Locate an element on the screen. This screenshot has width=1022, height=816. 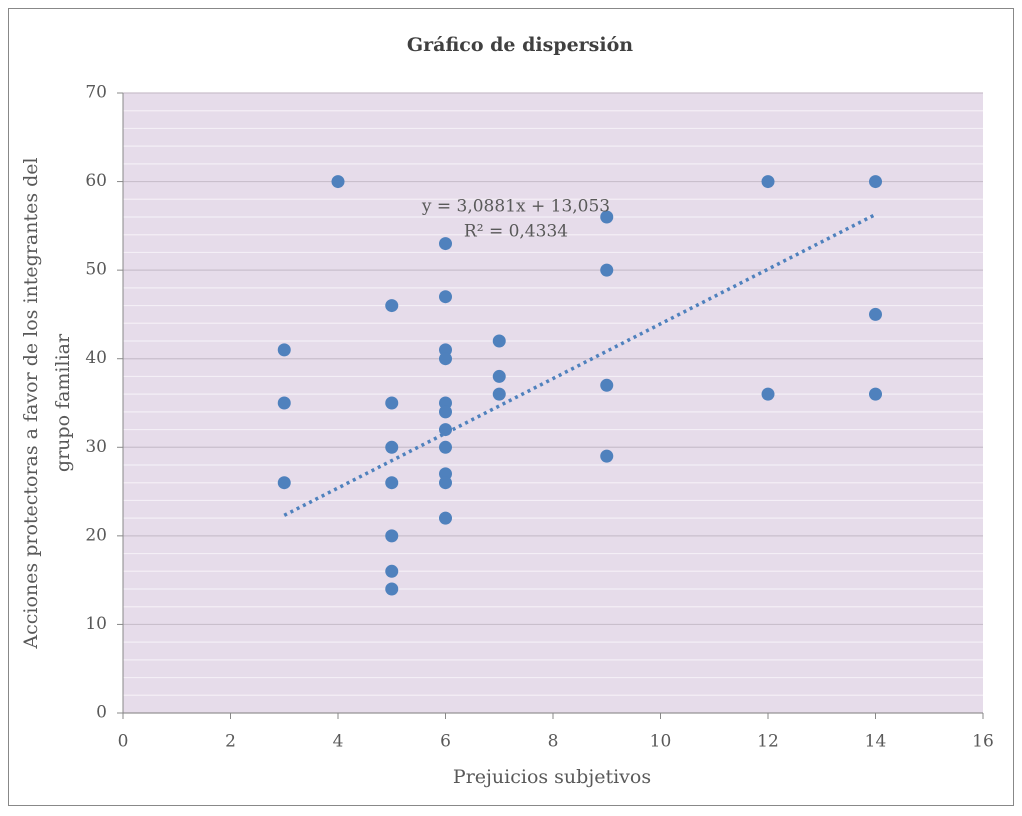
y-tick-label: 60 is located at coordinates (96, 181).